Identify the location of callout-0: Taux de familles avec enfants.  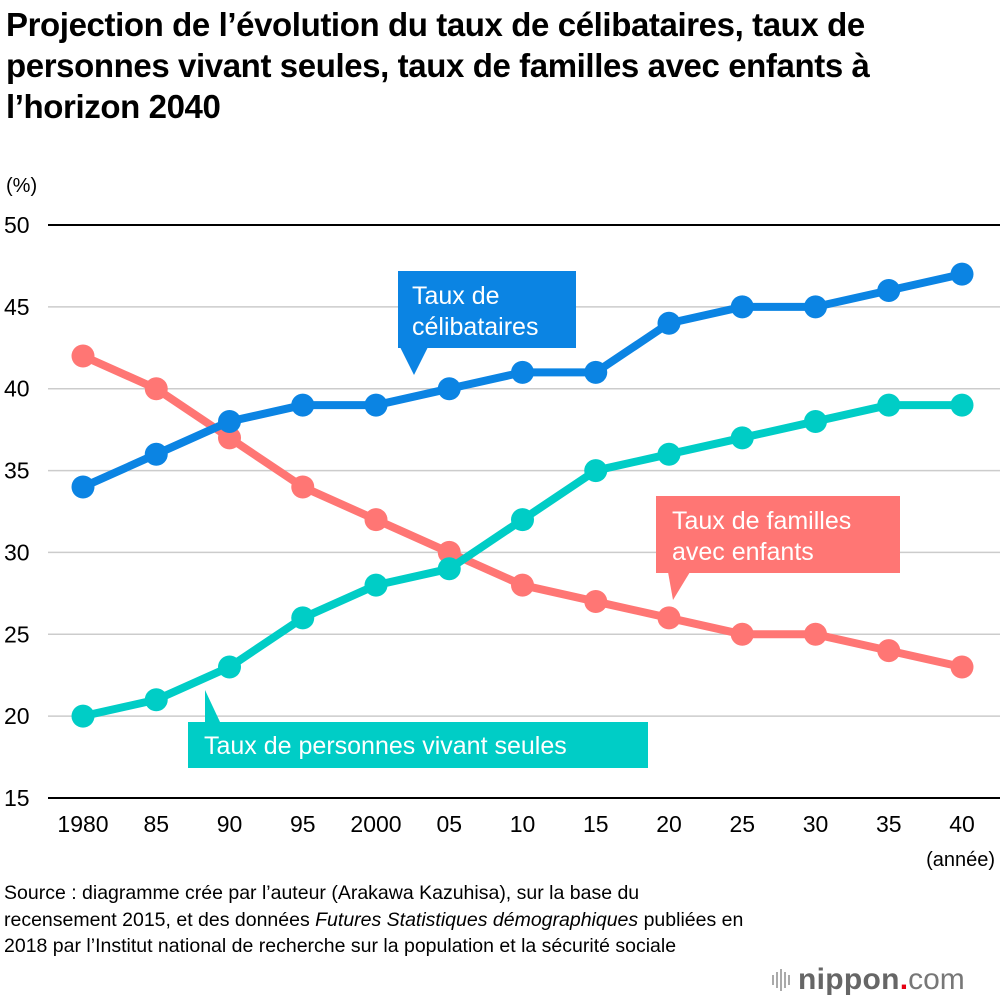
(778, 548).